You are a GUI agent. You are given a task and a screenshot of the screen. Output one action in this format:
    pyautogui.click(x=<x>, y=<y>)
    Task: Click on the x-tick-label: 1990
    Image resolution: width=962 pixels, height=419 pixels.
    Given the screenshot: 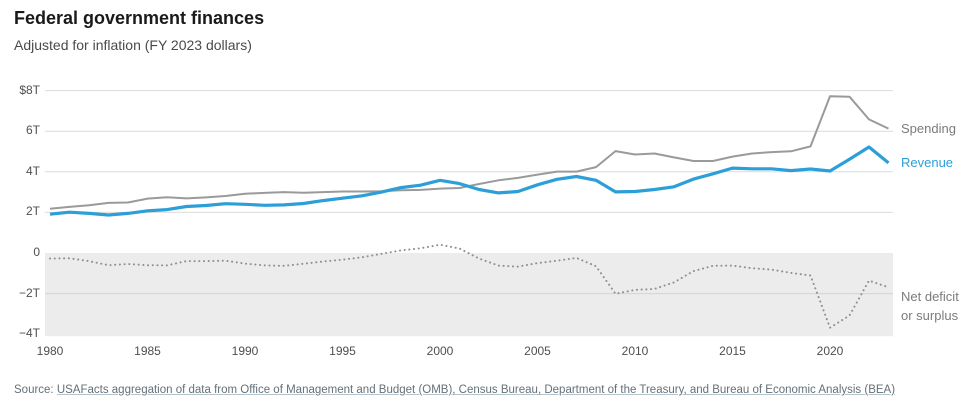 What is the action you would take?
    pyautogui.click(x=245, y=351)
    